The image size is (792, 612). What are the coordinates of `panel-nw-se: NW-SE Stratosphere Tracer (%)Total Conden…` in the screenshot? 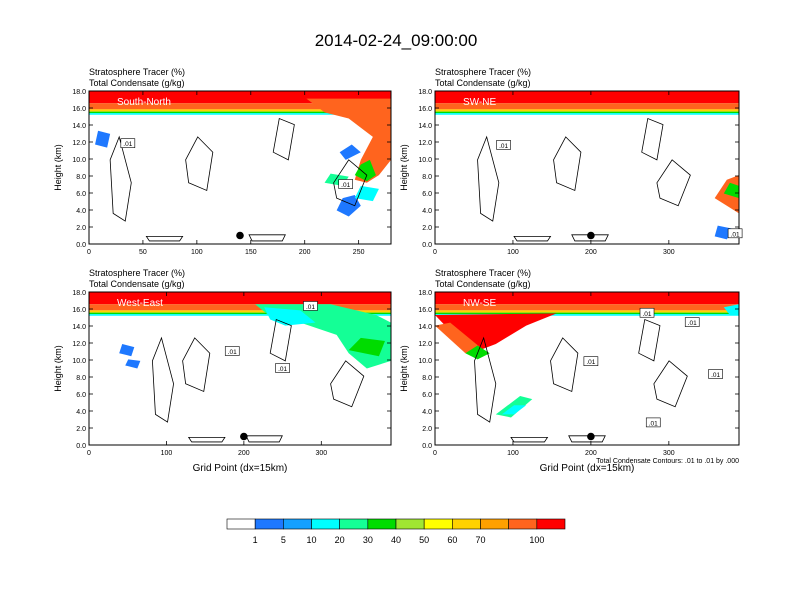 It's located at (569, 371).